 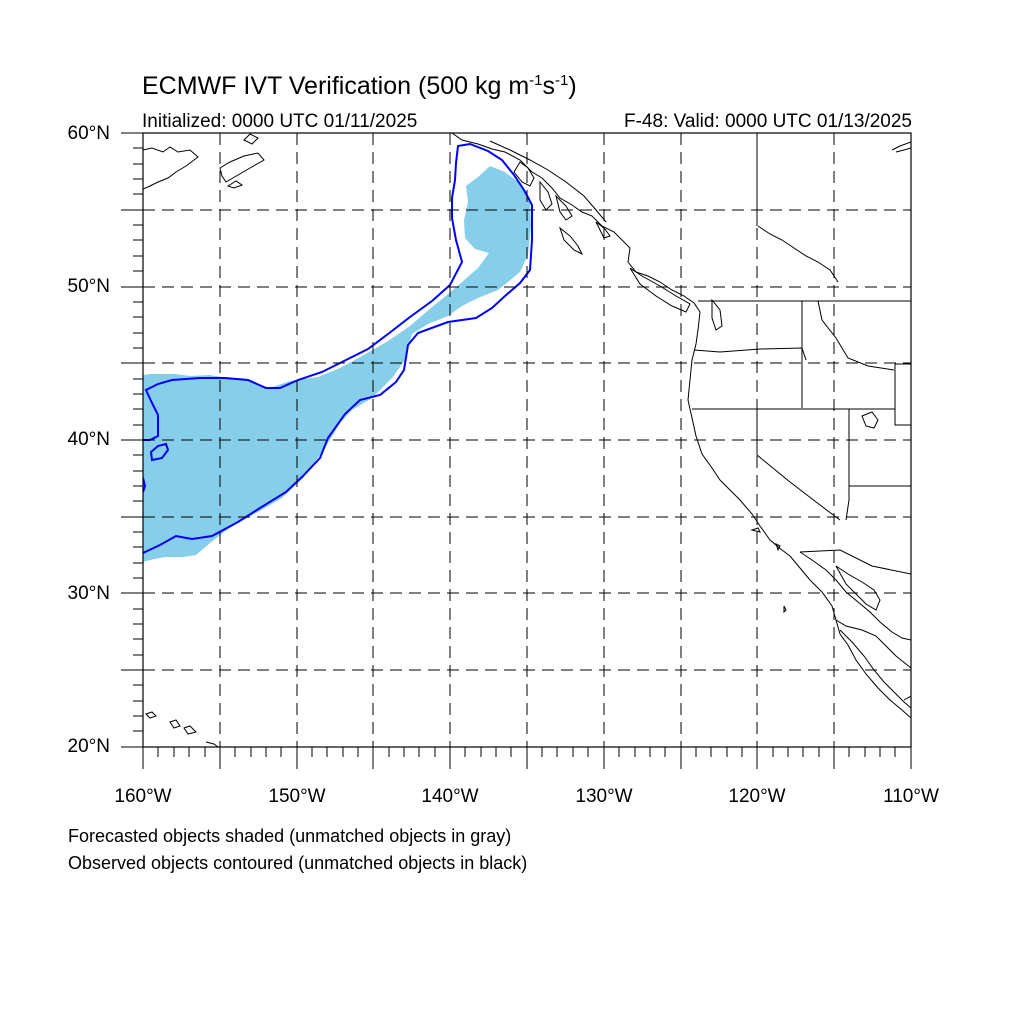 What do you see at coordinates (145, 485) in the screenshot?
I see `observed-ivt-contour-fragment` at bounding box center [145, 485].